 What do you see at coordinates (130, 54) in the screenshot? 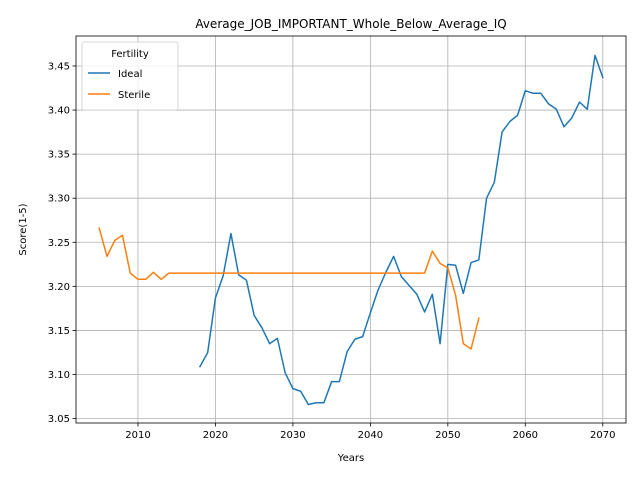
I see `legend-title: Fertility` at bounding box center [130, 54].